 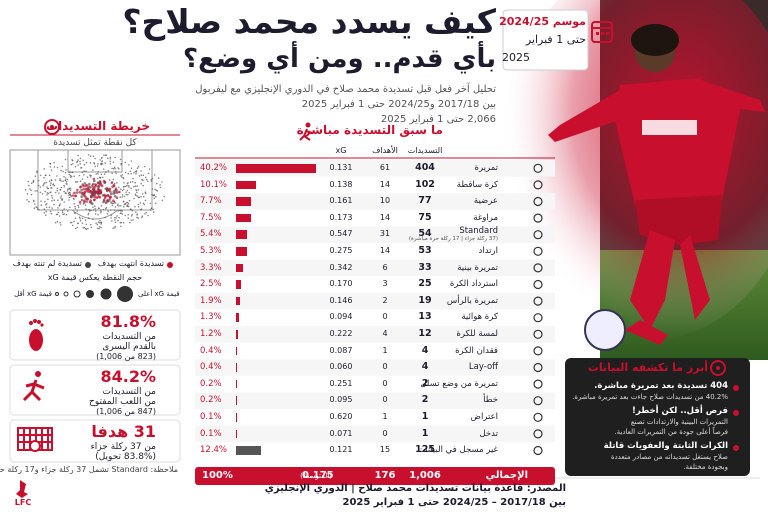 I want to click on stat-line: من 37 ركلة جزاء, so click(x=123, y=447).